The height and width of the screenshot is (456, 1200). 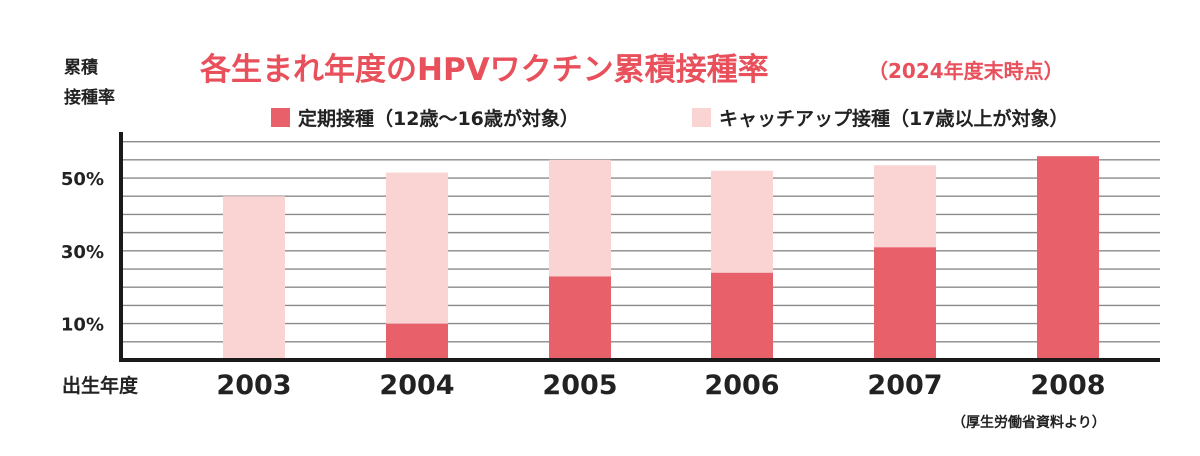 What do you see at coordinates (1068, 258) in the screenshot?
I see `bar-2008-regular` at bounding box center [1068, 258].